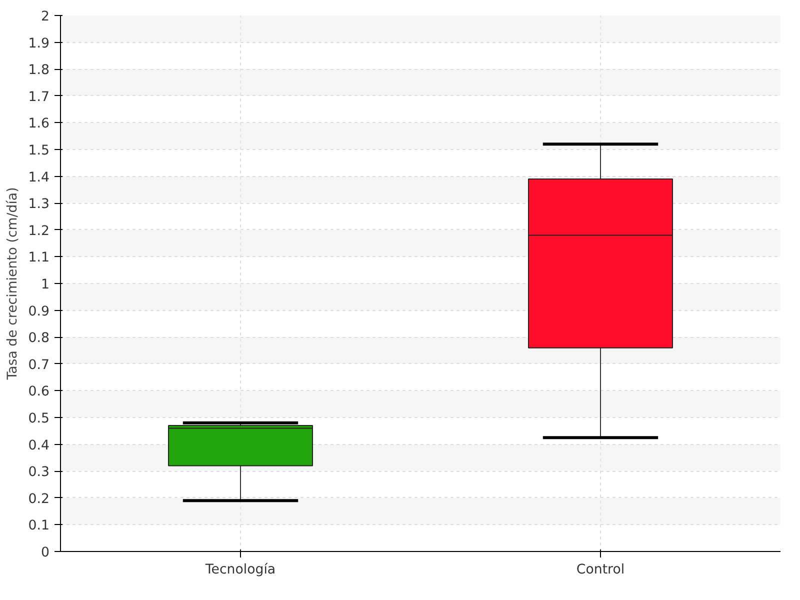 The image size is (800, 600). I want to click on y-tick-label: 0.1, so click(39, 526).